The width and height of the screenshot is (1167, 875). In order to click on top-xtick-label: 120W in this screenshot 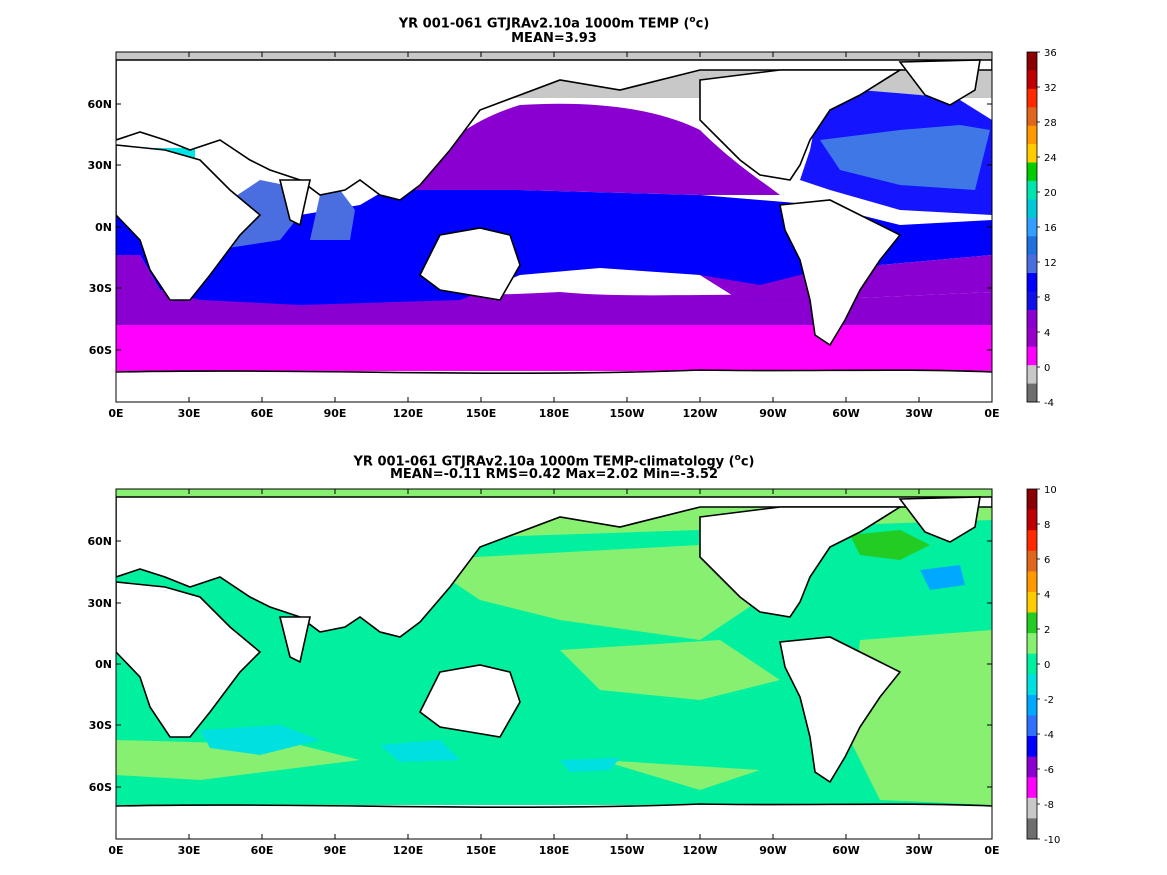, I will do `click(699, 413)`.